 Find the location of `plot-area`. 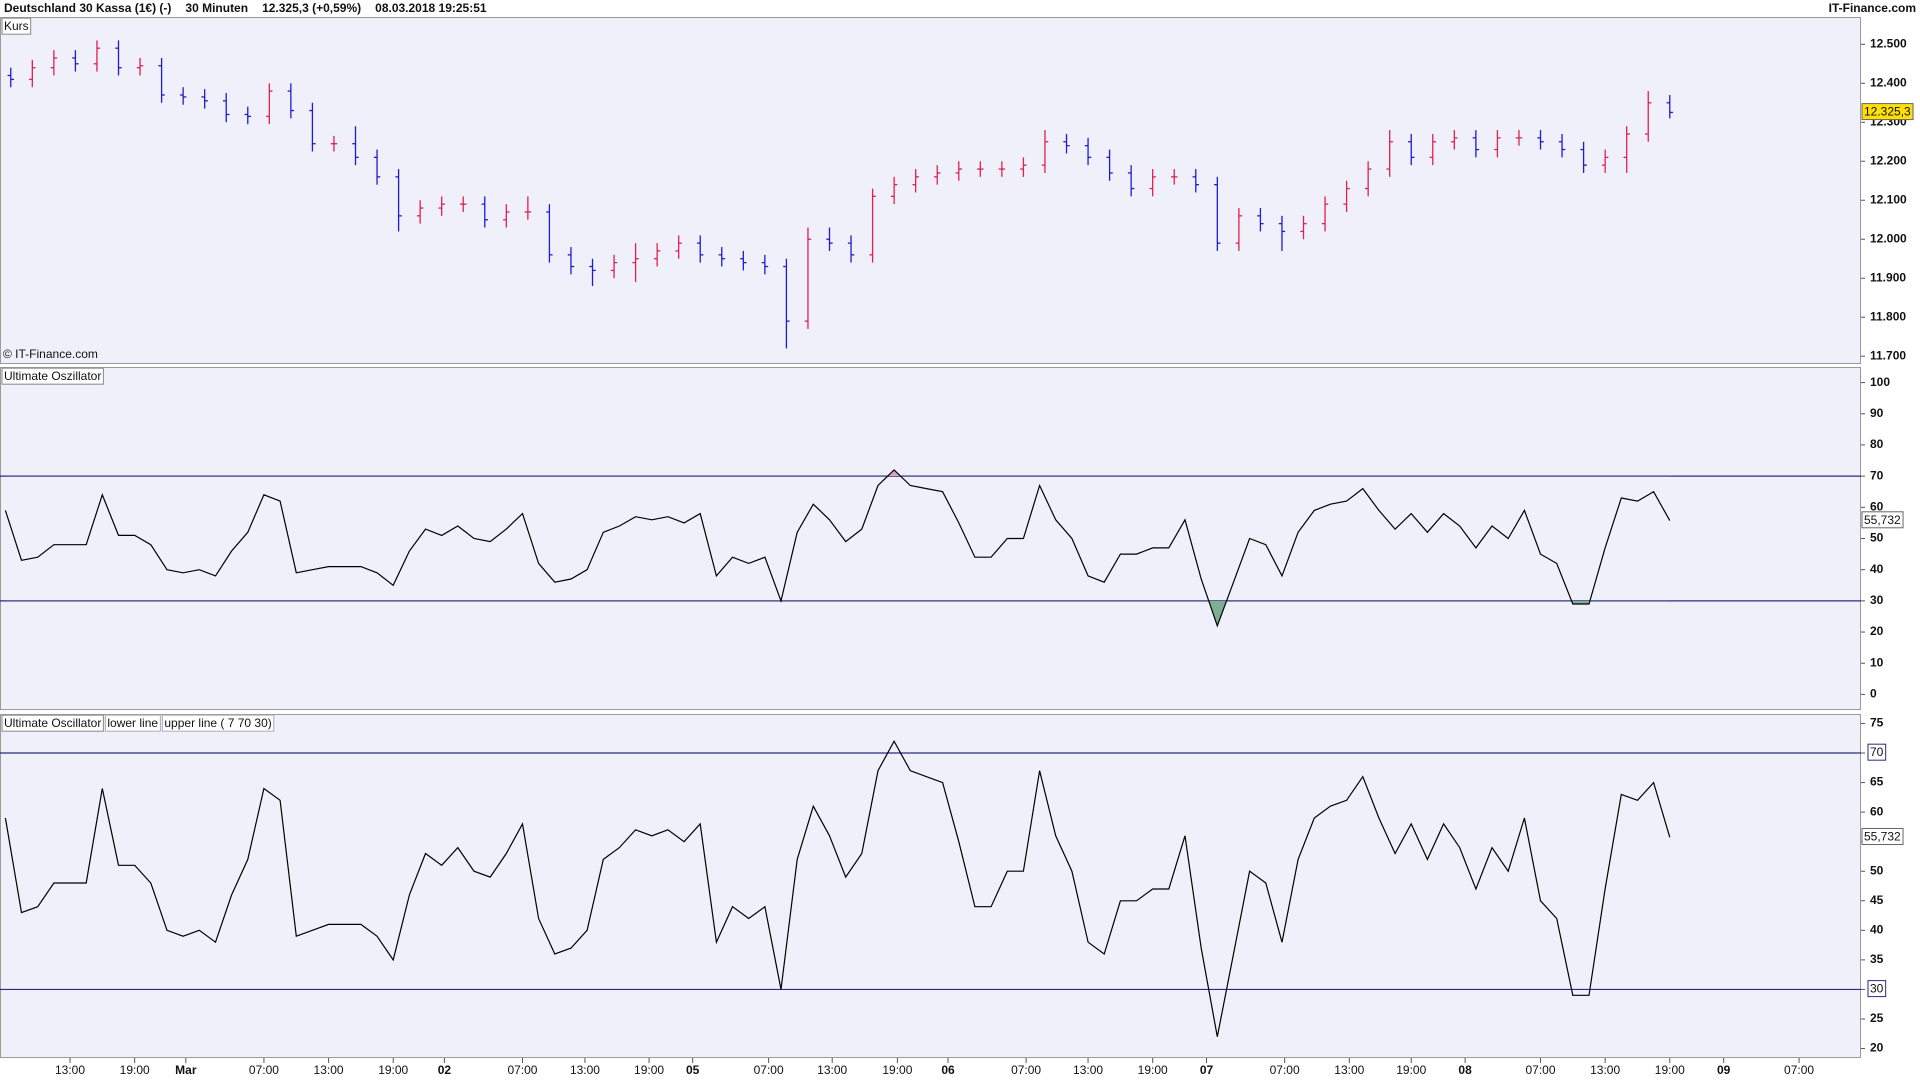

plot-area is located at coordinates (930, 548).